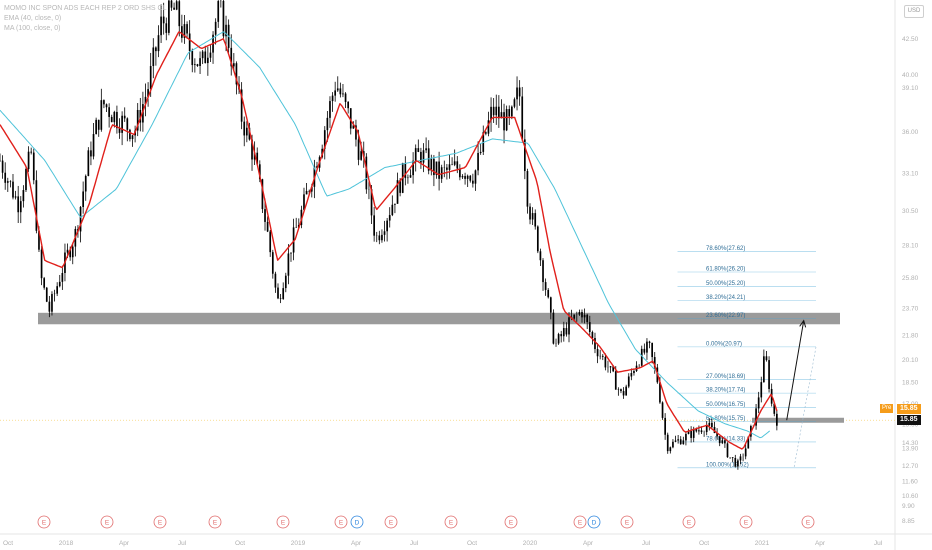 The image size is (932, 550). Describe the element at coordinates (725, 270) in the screenshot. I see `fib-level-label: 61.80%(26.20)` at that location.